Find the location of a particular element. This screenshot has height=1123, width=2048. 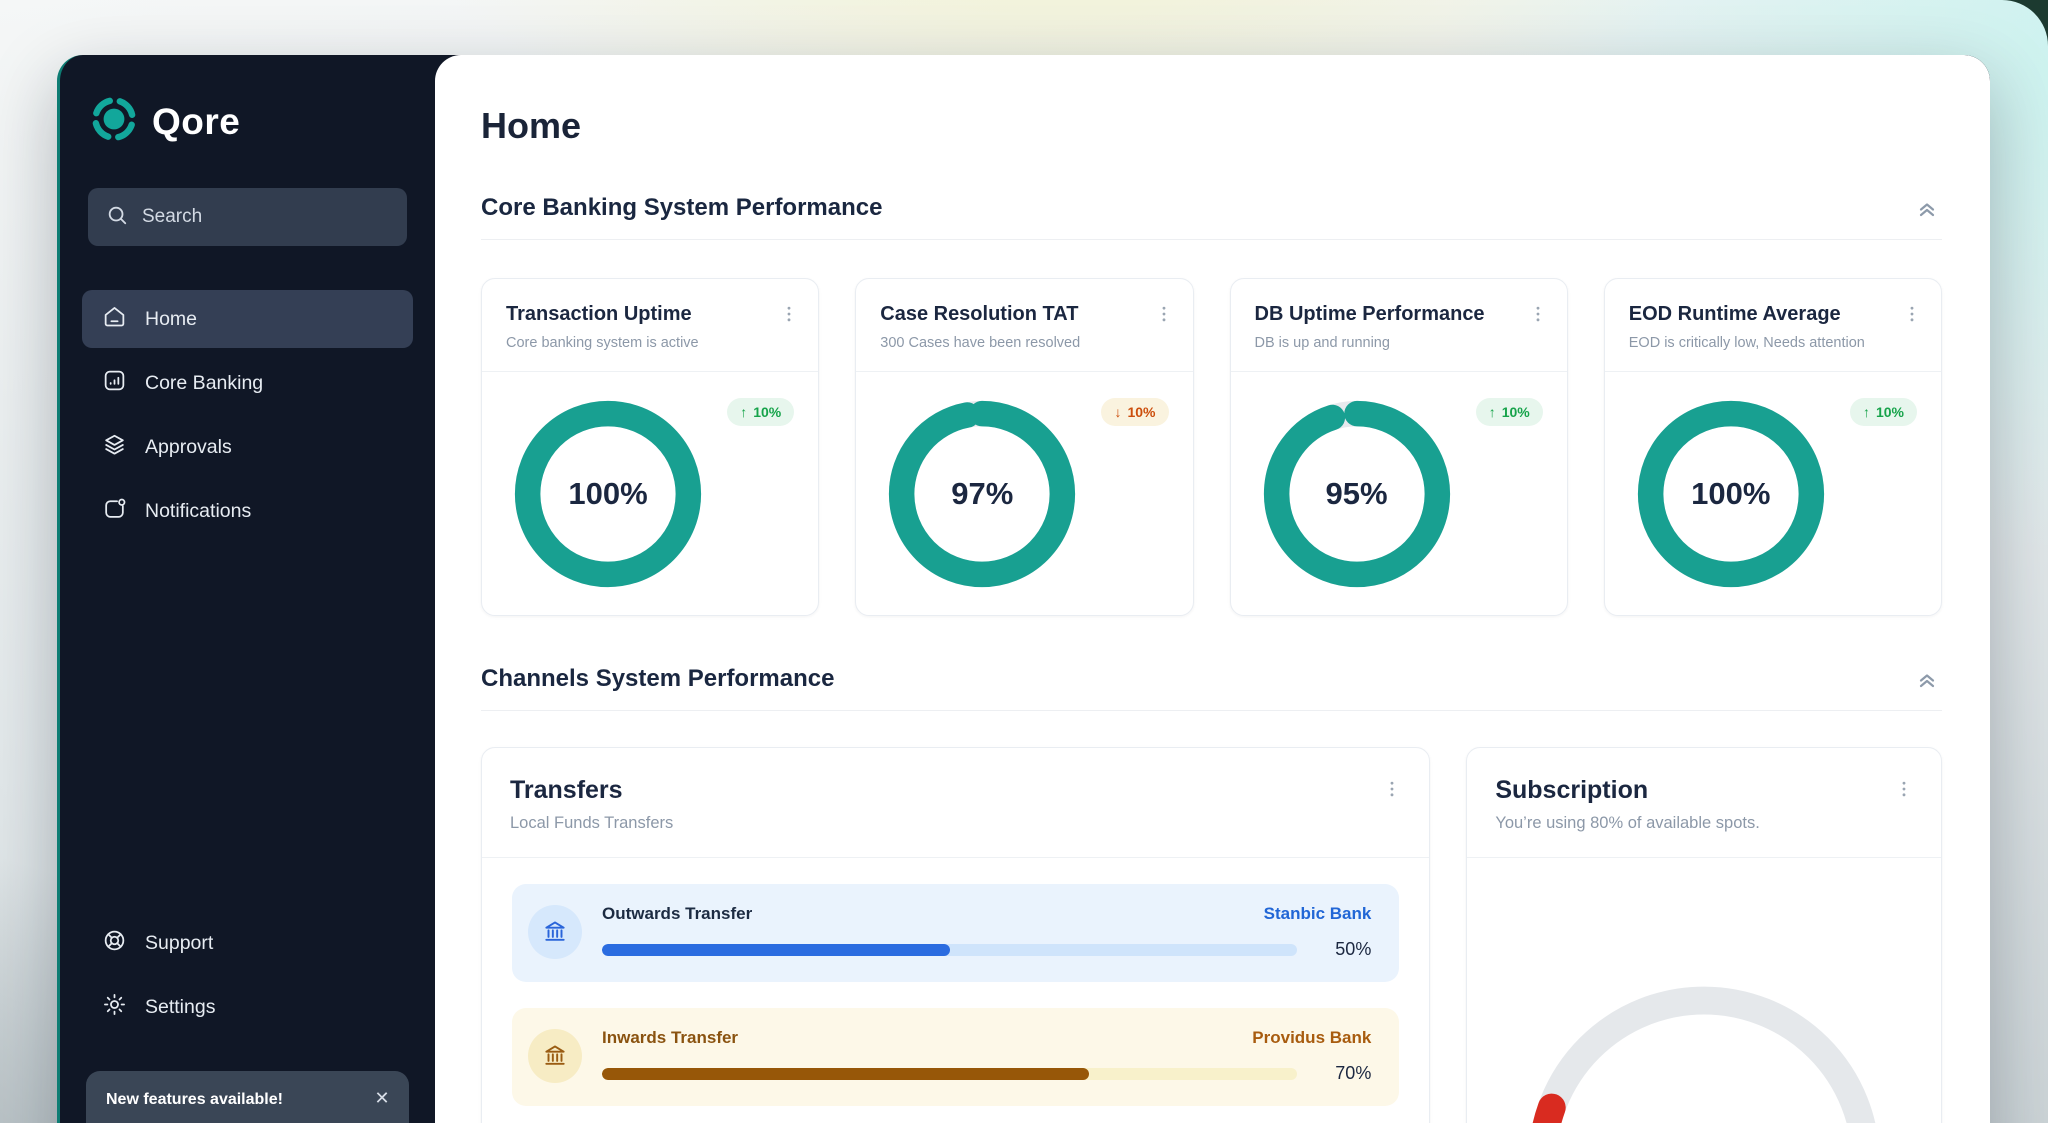

eod-donut-chart: 100% is located at coordinates (1731, 494).